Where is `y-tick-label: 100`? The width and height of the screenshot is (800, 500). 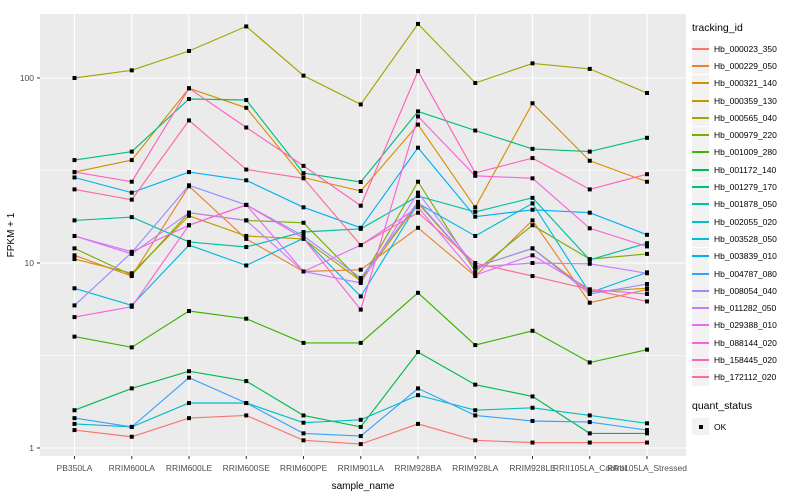 y-tick-label: 100 is located at coordinates (26, 78).